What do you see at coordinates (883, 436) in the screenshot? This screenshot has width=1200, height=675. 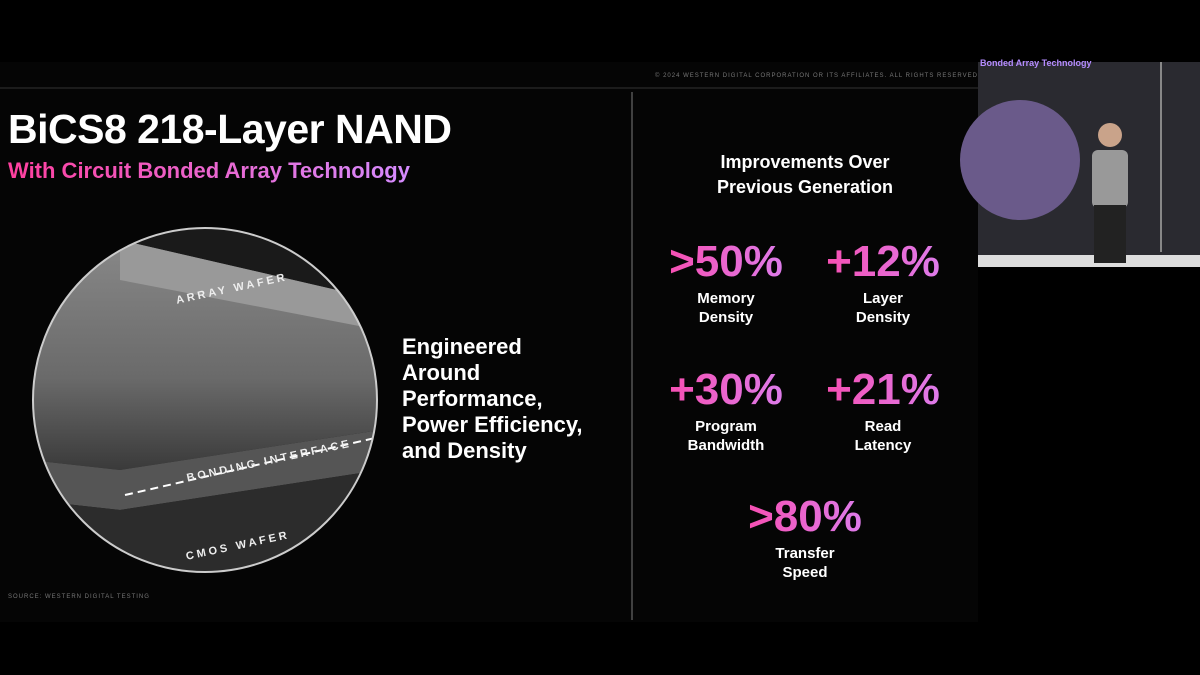 I see `stat-label: Read Latency` at bounding box center [883, 436].